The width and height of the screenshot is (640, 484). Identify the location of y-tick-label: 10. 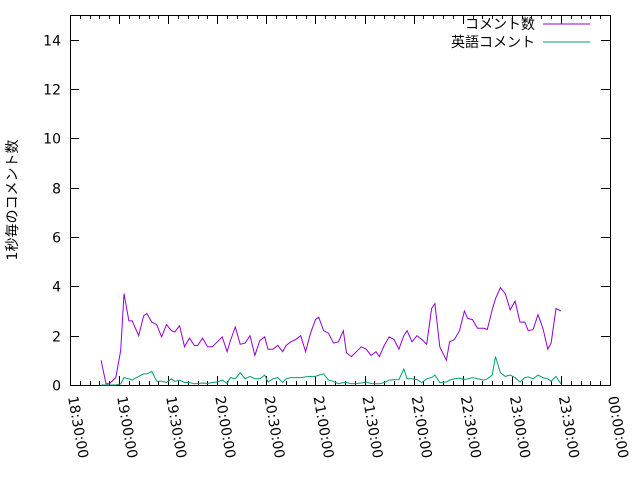
(52, 140).